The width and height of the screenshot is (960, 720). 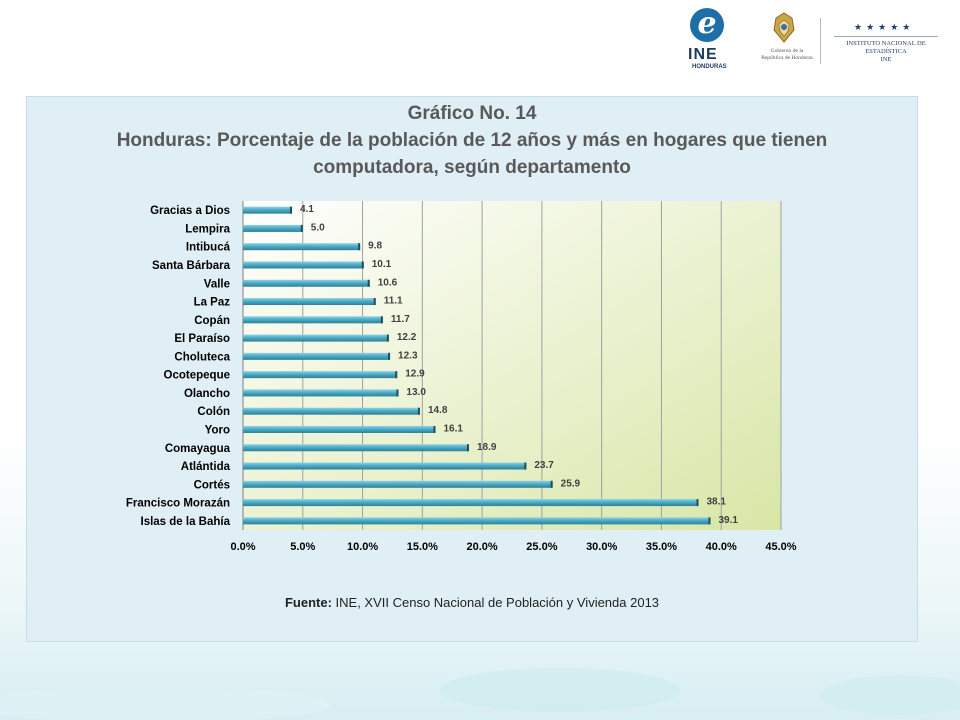 I want to click on chart-subtitle-line2: computadora, según departamento, so click(x=472, y=167).